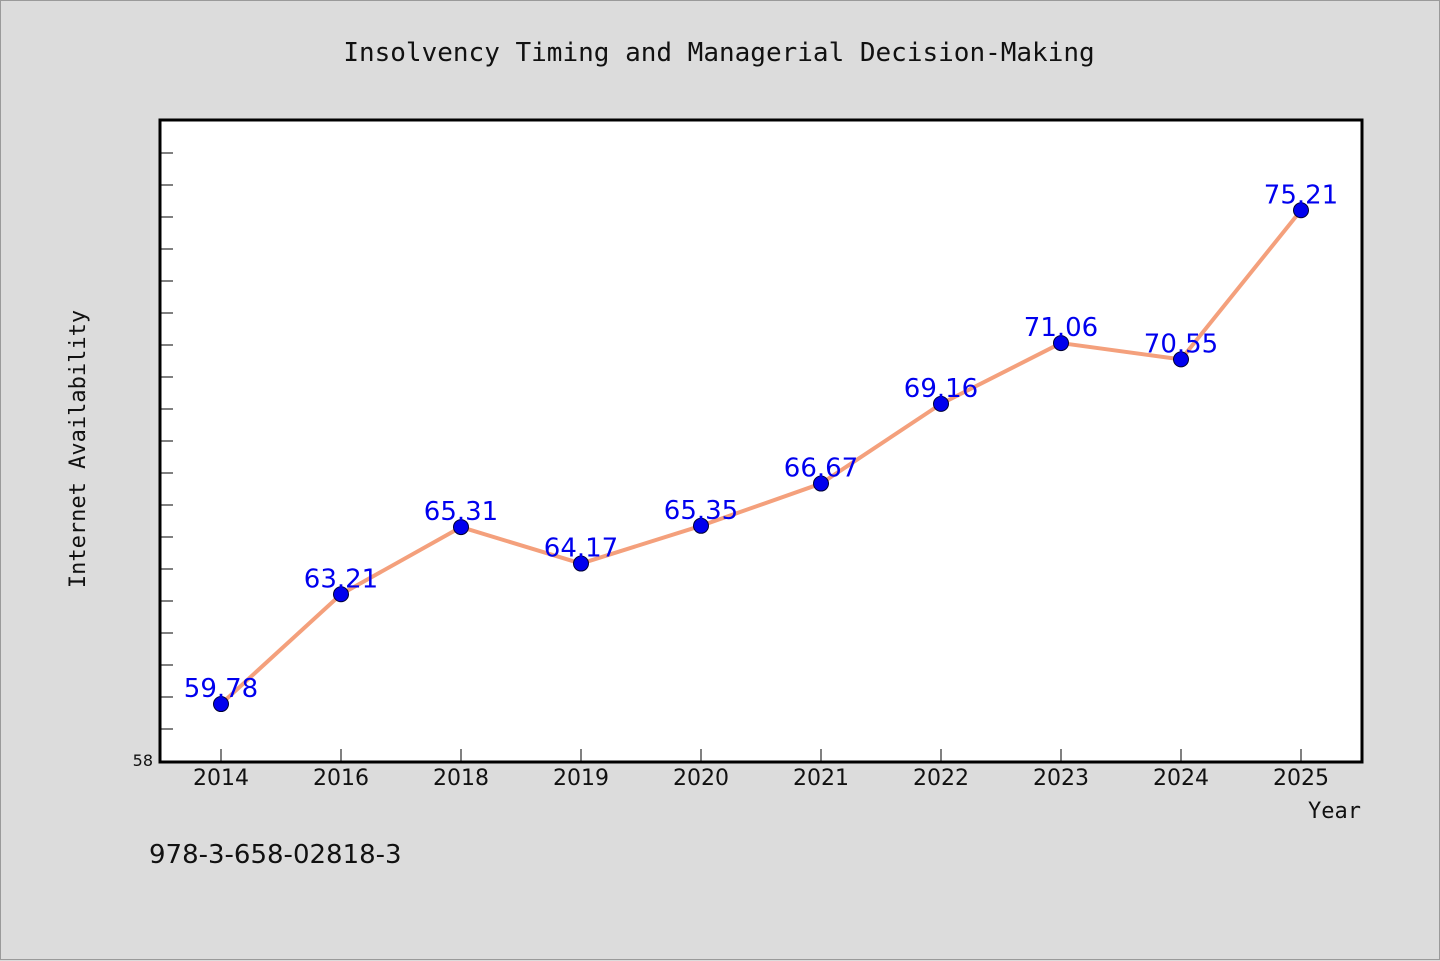 This screenshot has width=1440, height=961. Describe the element at coordinates (341, 778) in the screenshot. I see `x-tick-label: 2016` at that location.